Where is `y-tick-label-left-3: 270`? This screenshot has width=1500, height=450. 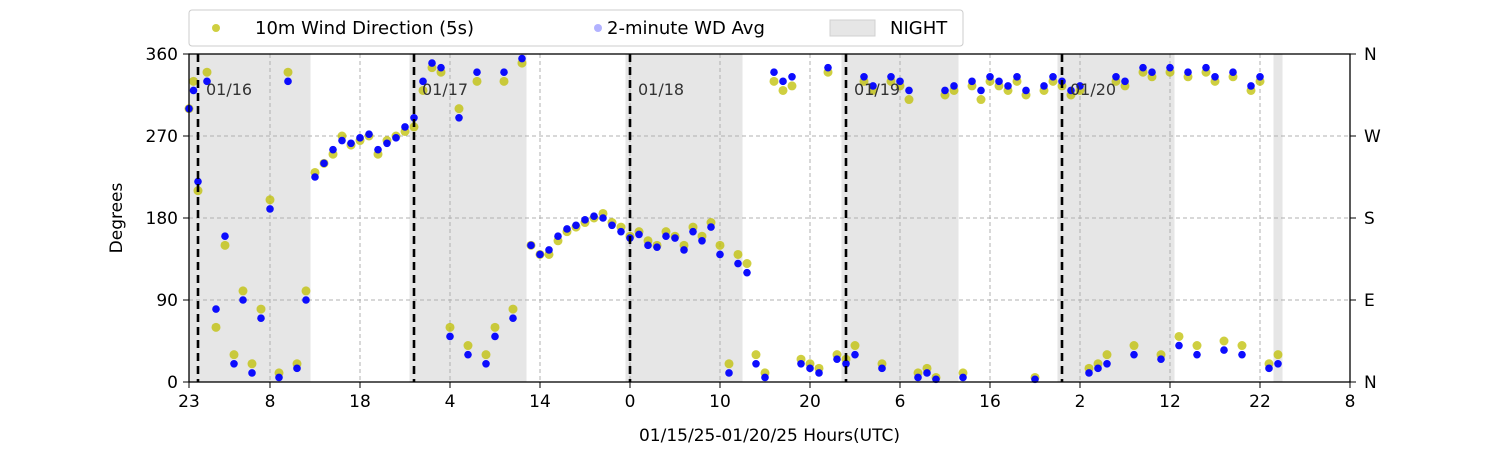 y-tick-label-left-3: 270 is located at coordinates (162, 137).